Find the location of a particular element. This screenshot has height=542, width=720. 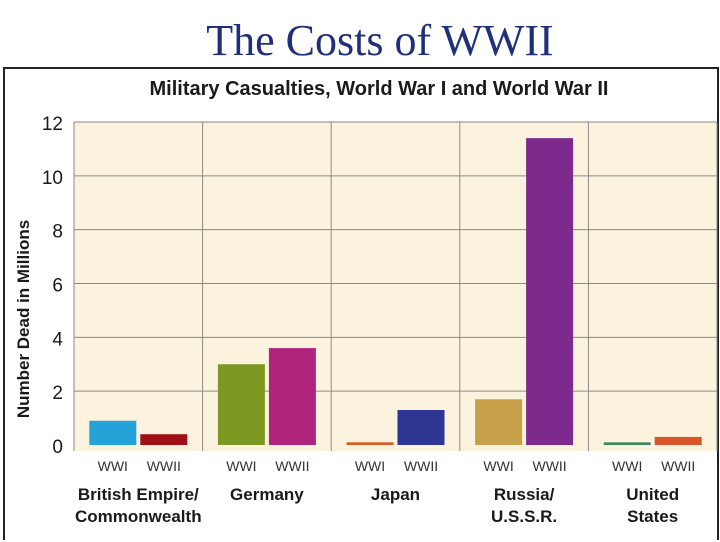

y-tick-label: 2 is located at coordinates (57, 393).